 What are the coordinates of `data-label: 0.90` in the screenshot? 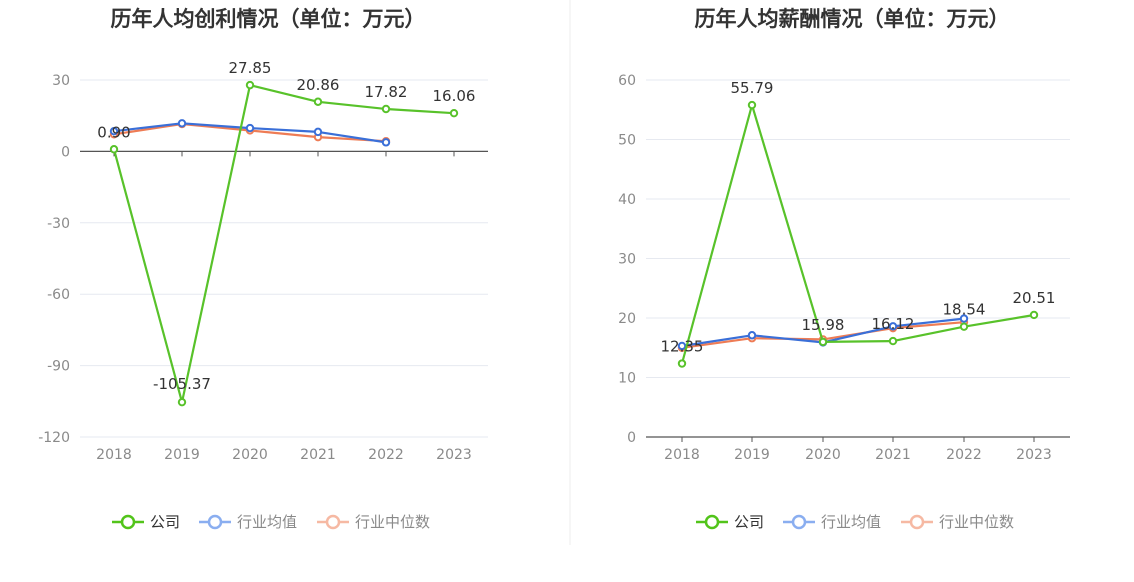 It's located at (113, 132).